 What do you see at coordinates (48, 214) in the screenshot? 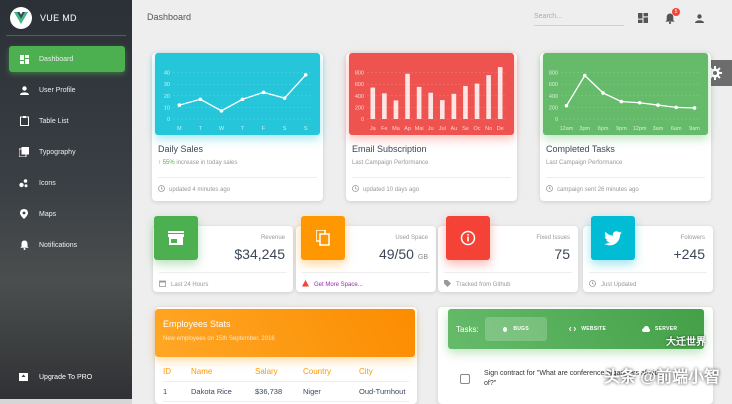
I see `sidebar-item-label: Maps` at bounding box center [48, 214].